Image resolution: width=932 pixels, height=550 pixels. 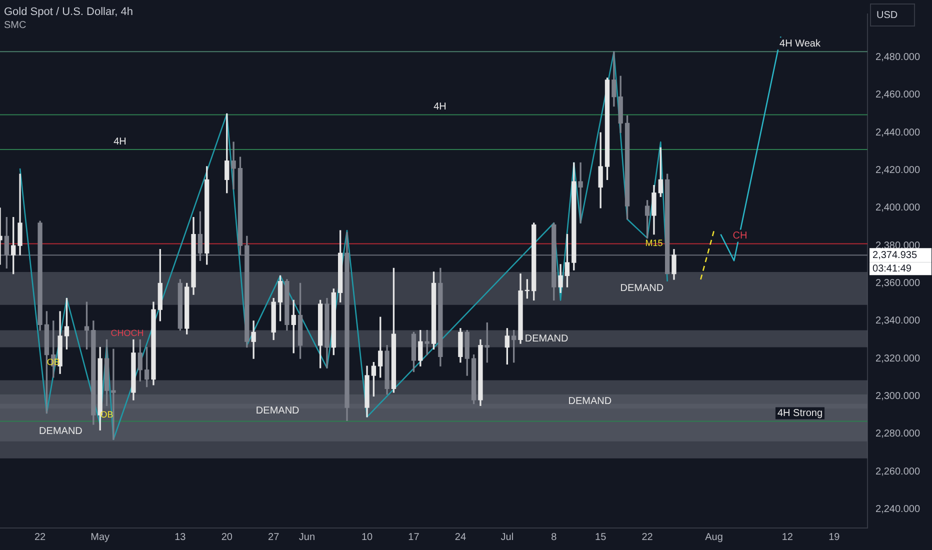 I want to click on annotation: CHOCH, so click(x=127, y=333).